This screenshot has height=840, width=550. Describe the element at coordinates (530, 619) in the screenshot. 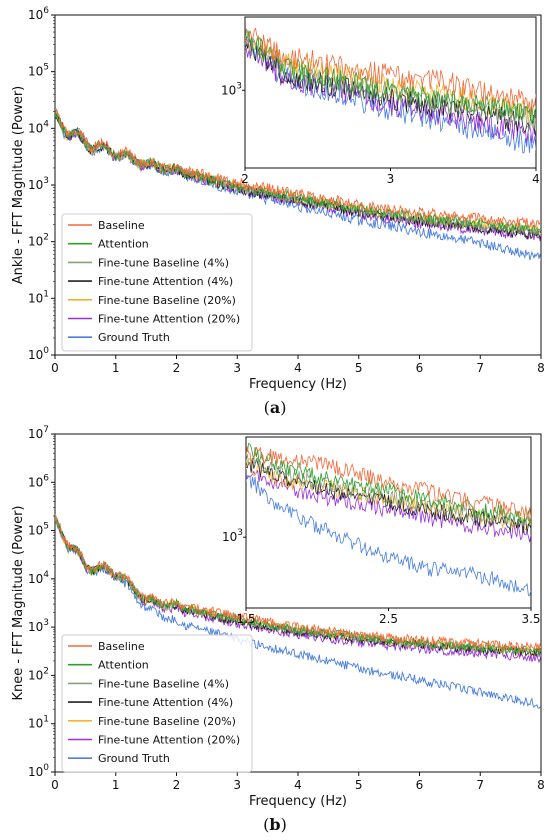

I see `inset-x-tick-label: 3.5` at that location.